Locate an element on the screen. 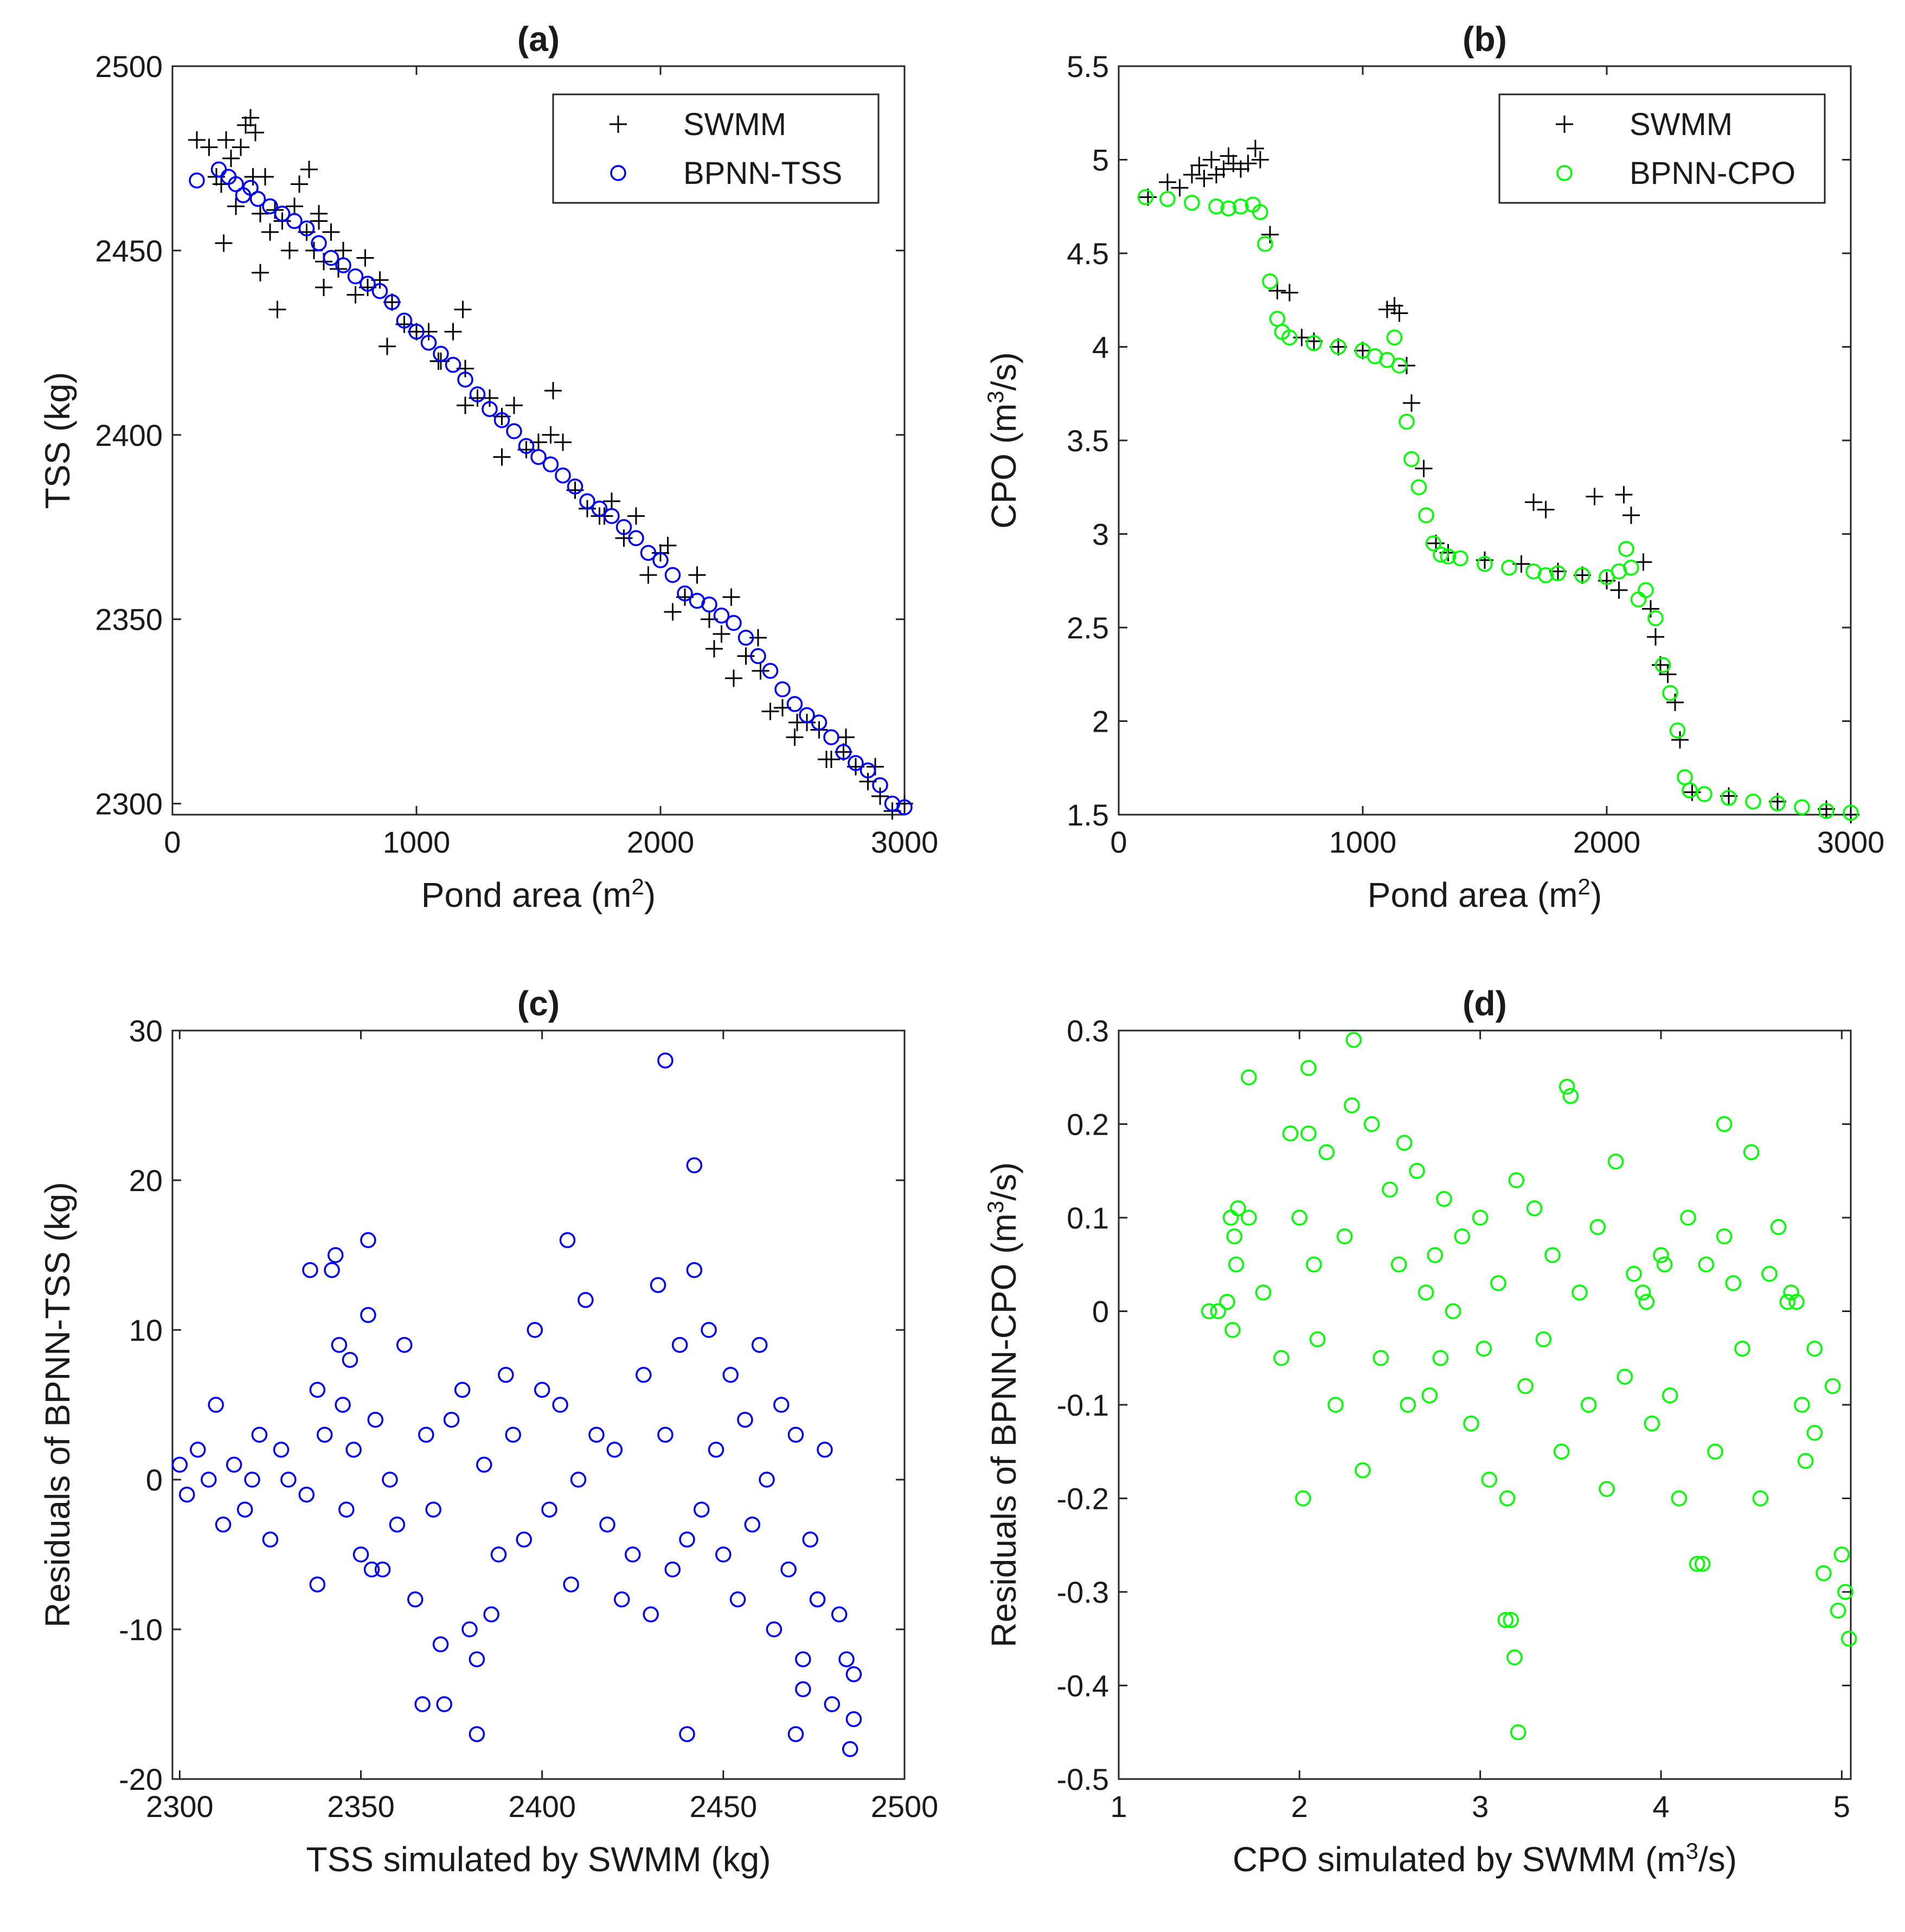  series-residuals is located at coordinates (517, 1404).